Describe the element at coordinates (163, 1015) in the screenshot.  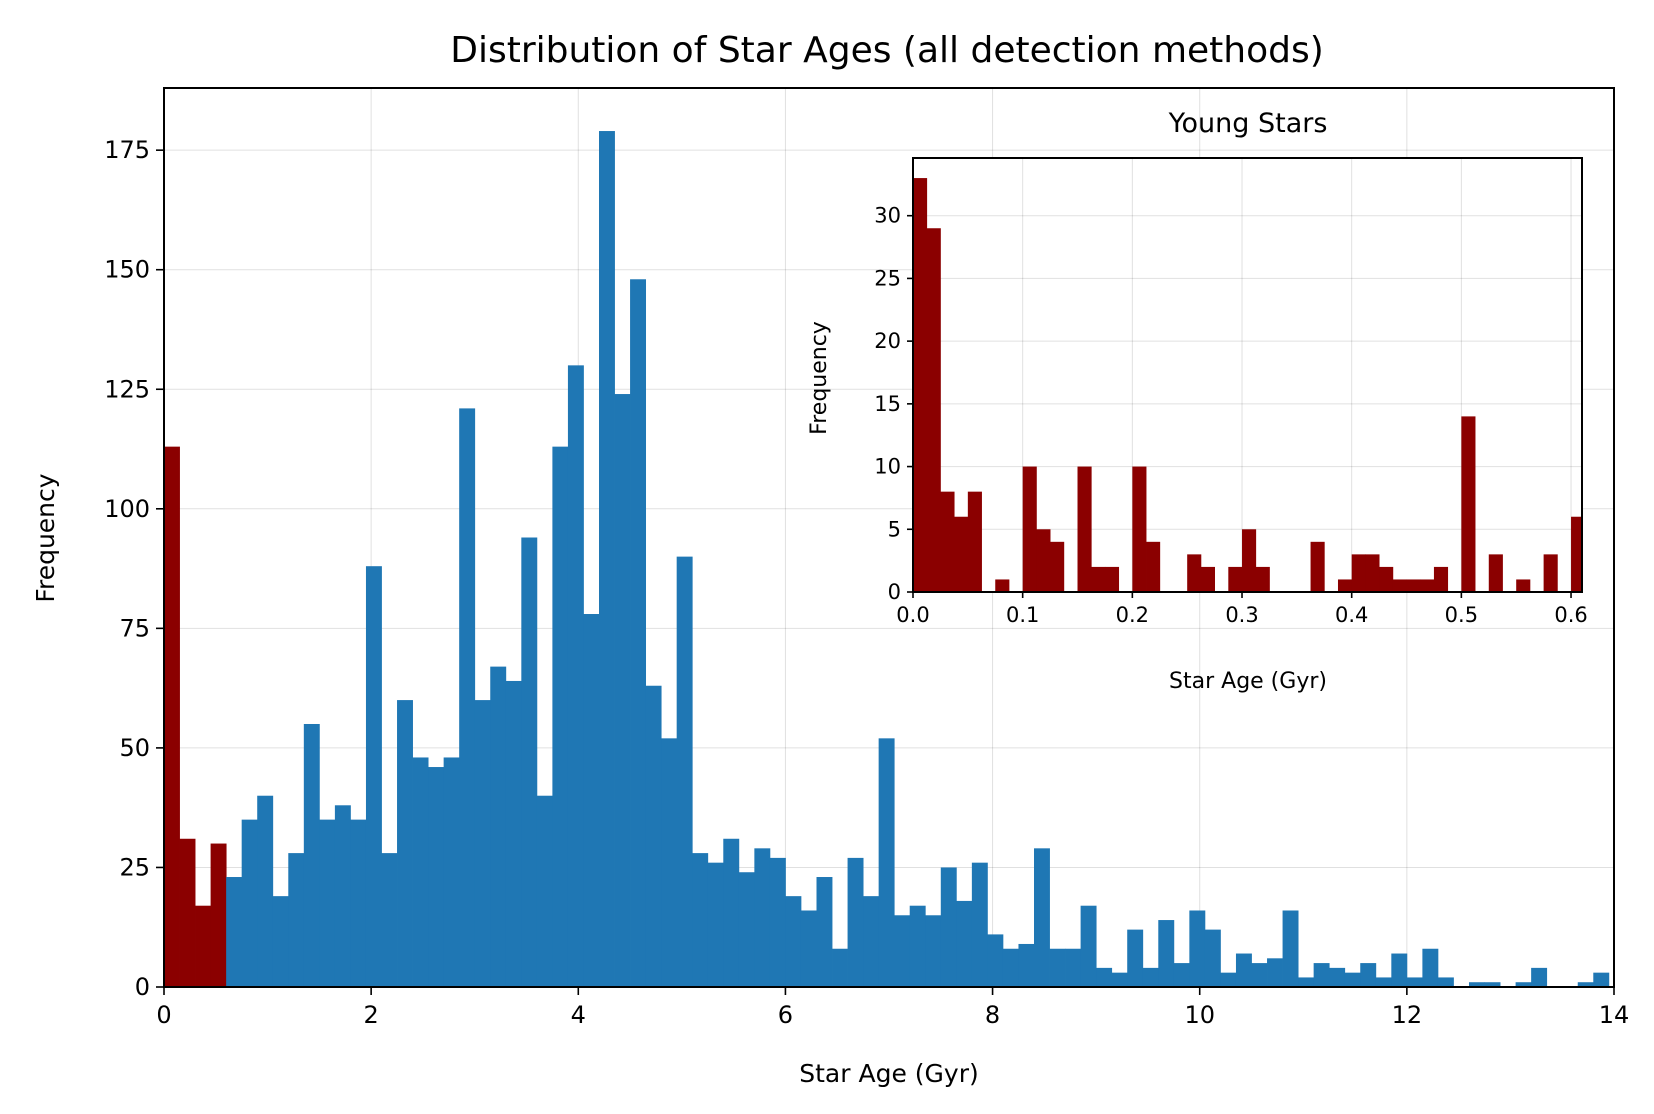
I see `main-x-tick-label: 0` at that location.